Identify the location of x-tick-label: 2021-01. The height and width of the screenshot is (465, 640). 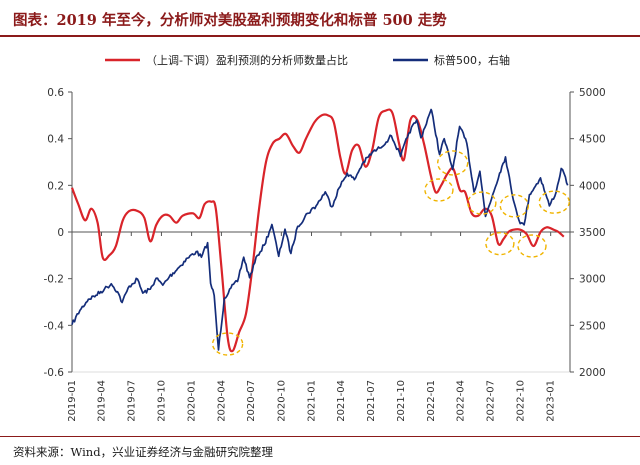
(311, 401).